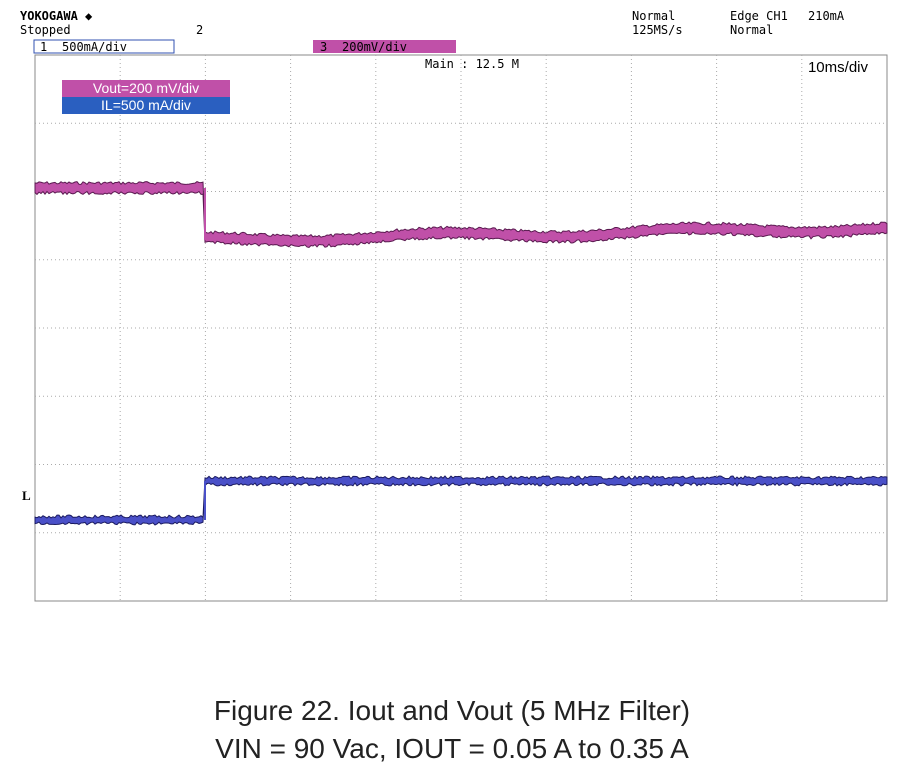 This screenshot has width=905, height=769. Describe the element at coordinates (452, 710) in the screenshot. I see `caption-line1: Figure 22. Iout and Vout (5 MHz Filter)` at that location.